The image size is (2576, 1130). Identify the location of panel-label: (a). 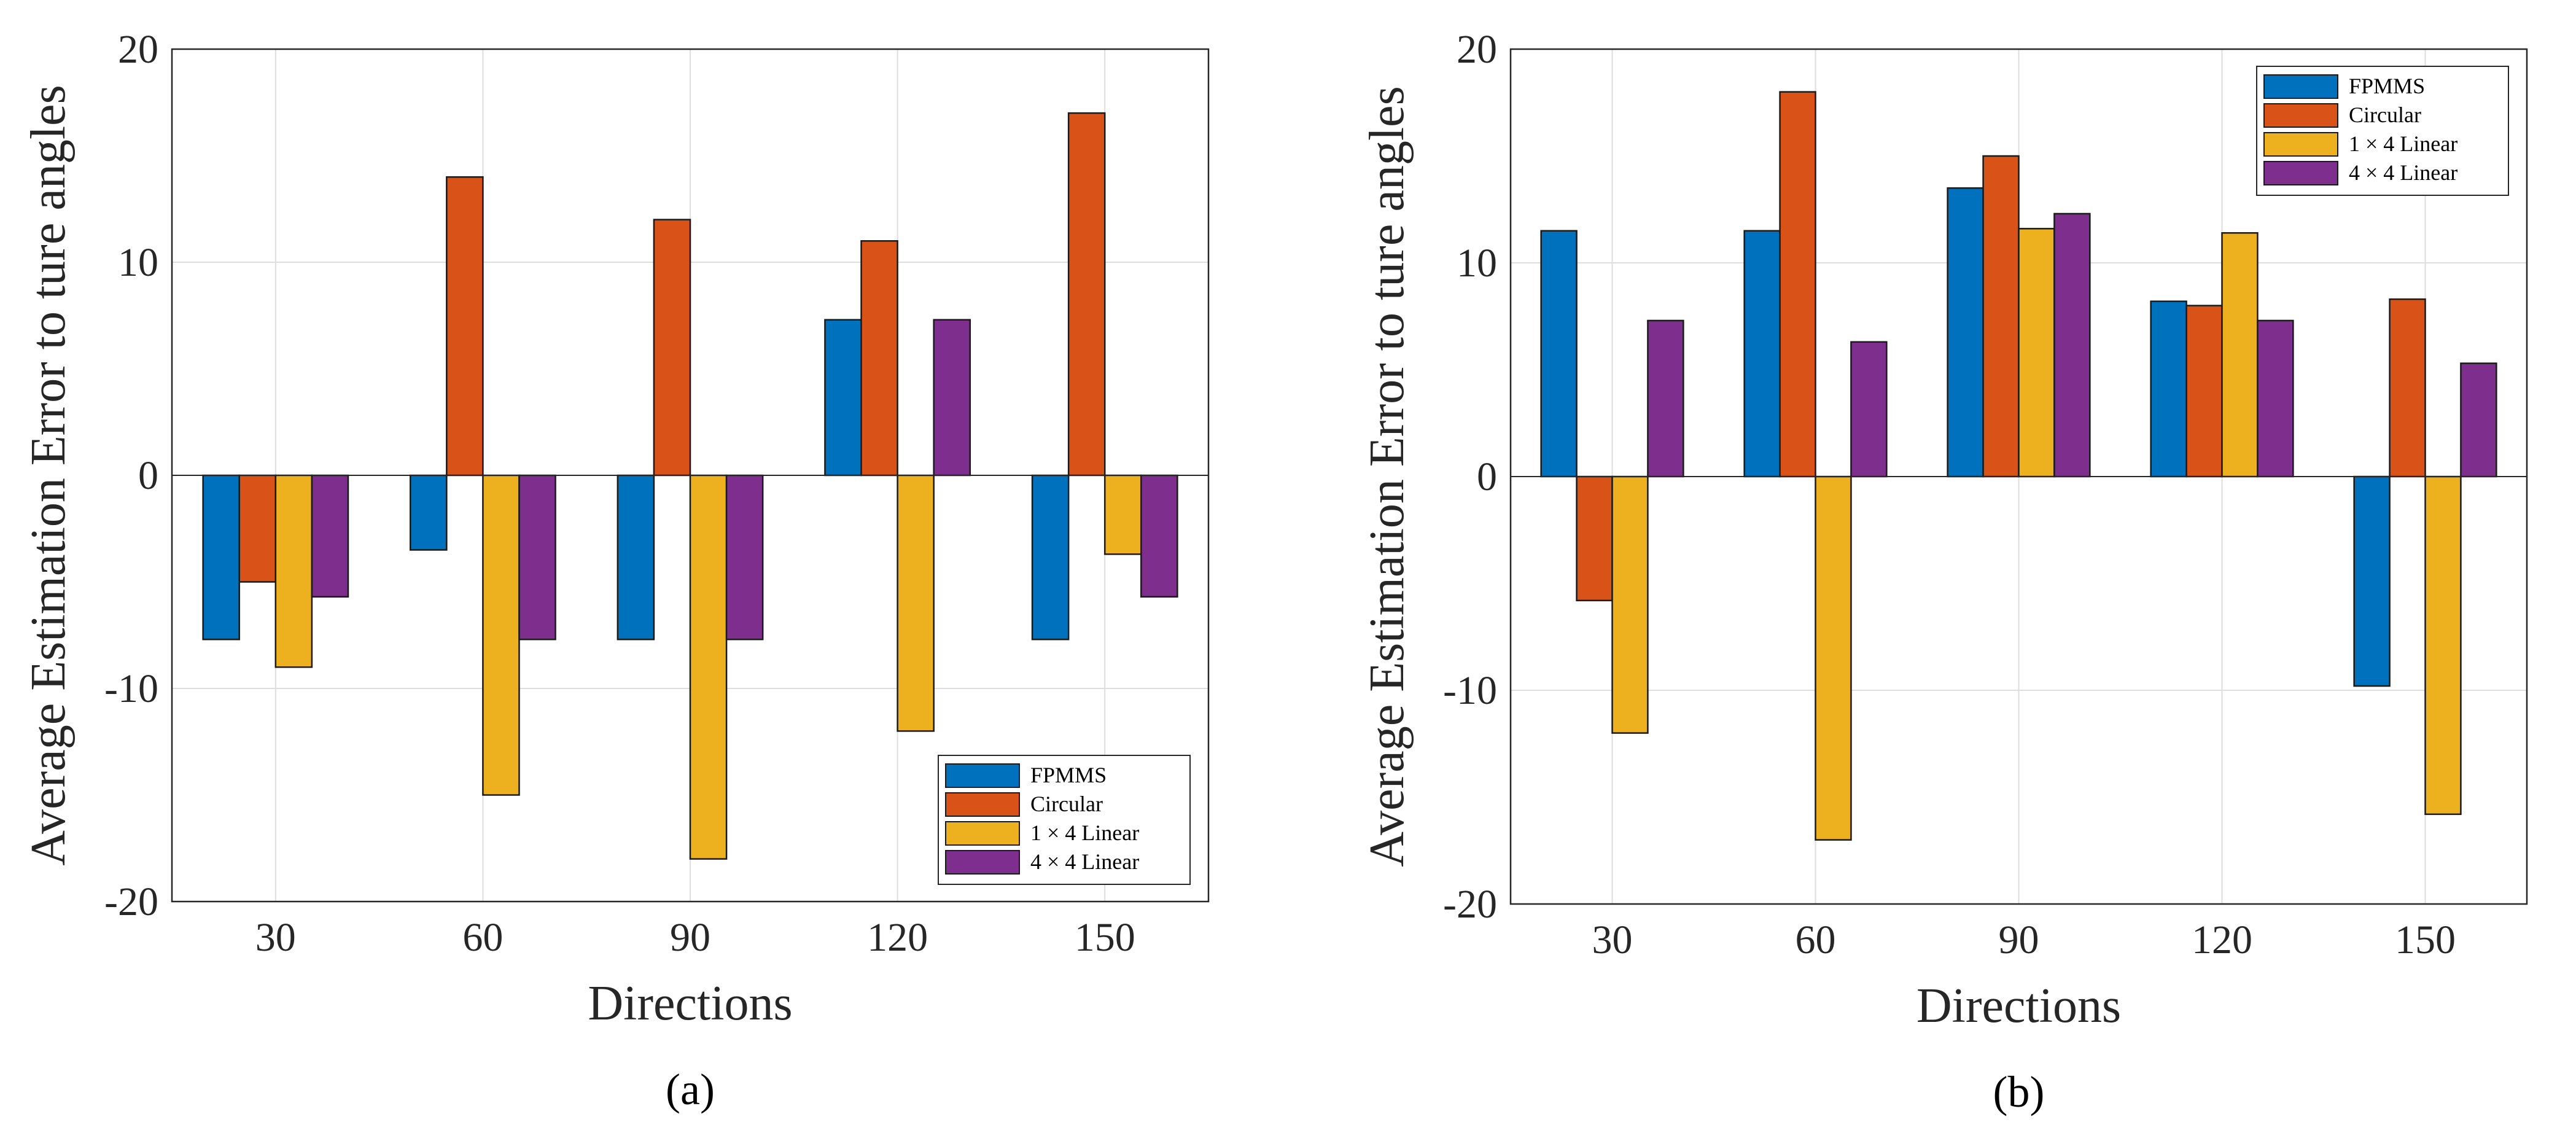
(690, 1089).